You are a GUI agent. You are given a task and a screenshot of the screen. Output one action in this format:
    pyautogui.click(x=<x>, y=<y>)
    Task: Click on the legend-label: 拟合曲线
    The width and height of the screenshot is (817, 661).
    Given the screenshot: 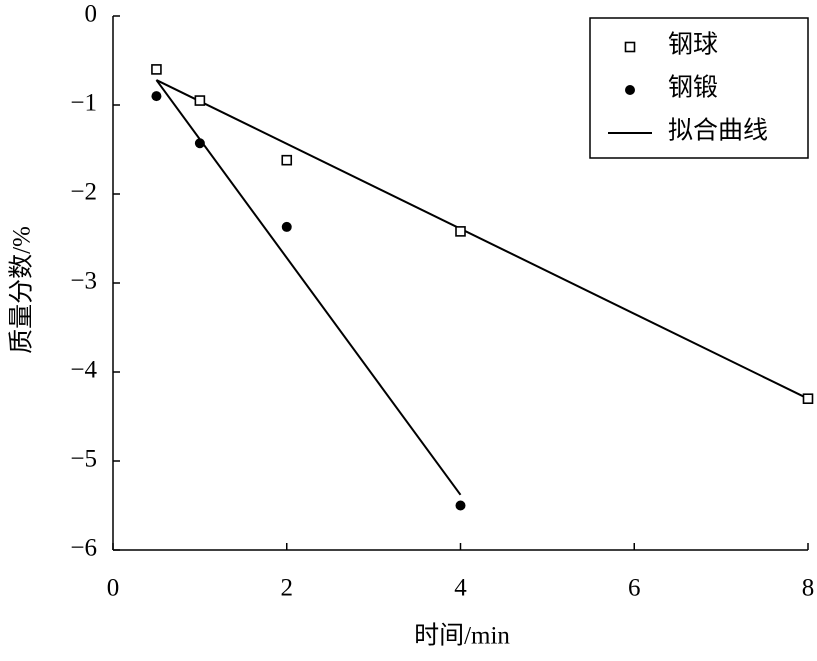 What is the action you would take?
    pyautogui.click(x=718, y=131)
    